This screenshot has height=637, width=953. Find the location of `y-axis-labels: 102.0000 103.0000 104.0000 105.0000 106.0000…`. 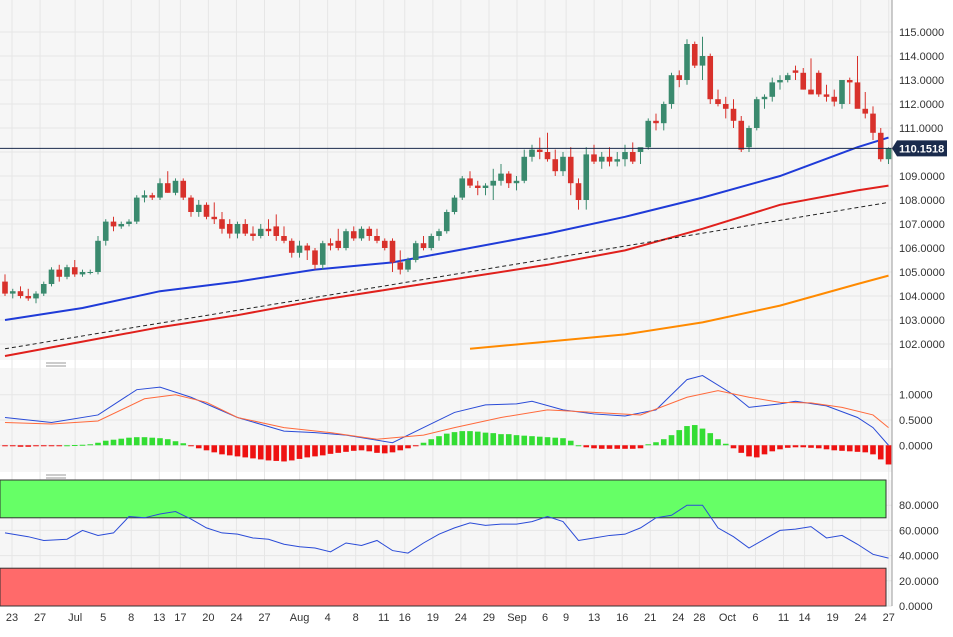

y-axis-labels: 102.0000 103.0000 104.0000 105.0000 106.0000… is located at coordinates (922, 320).